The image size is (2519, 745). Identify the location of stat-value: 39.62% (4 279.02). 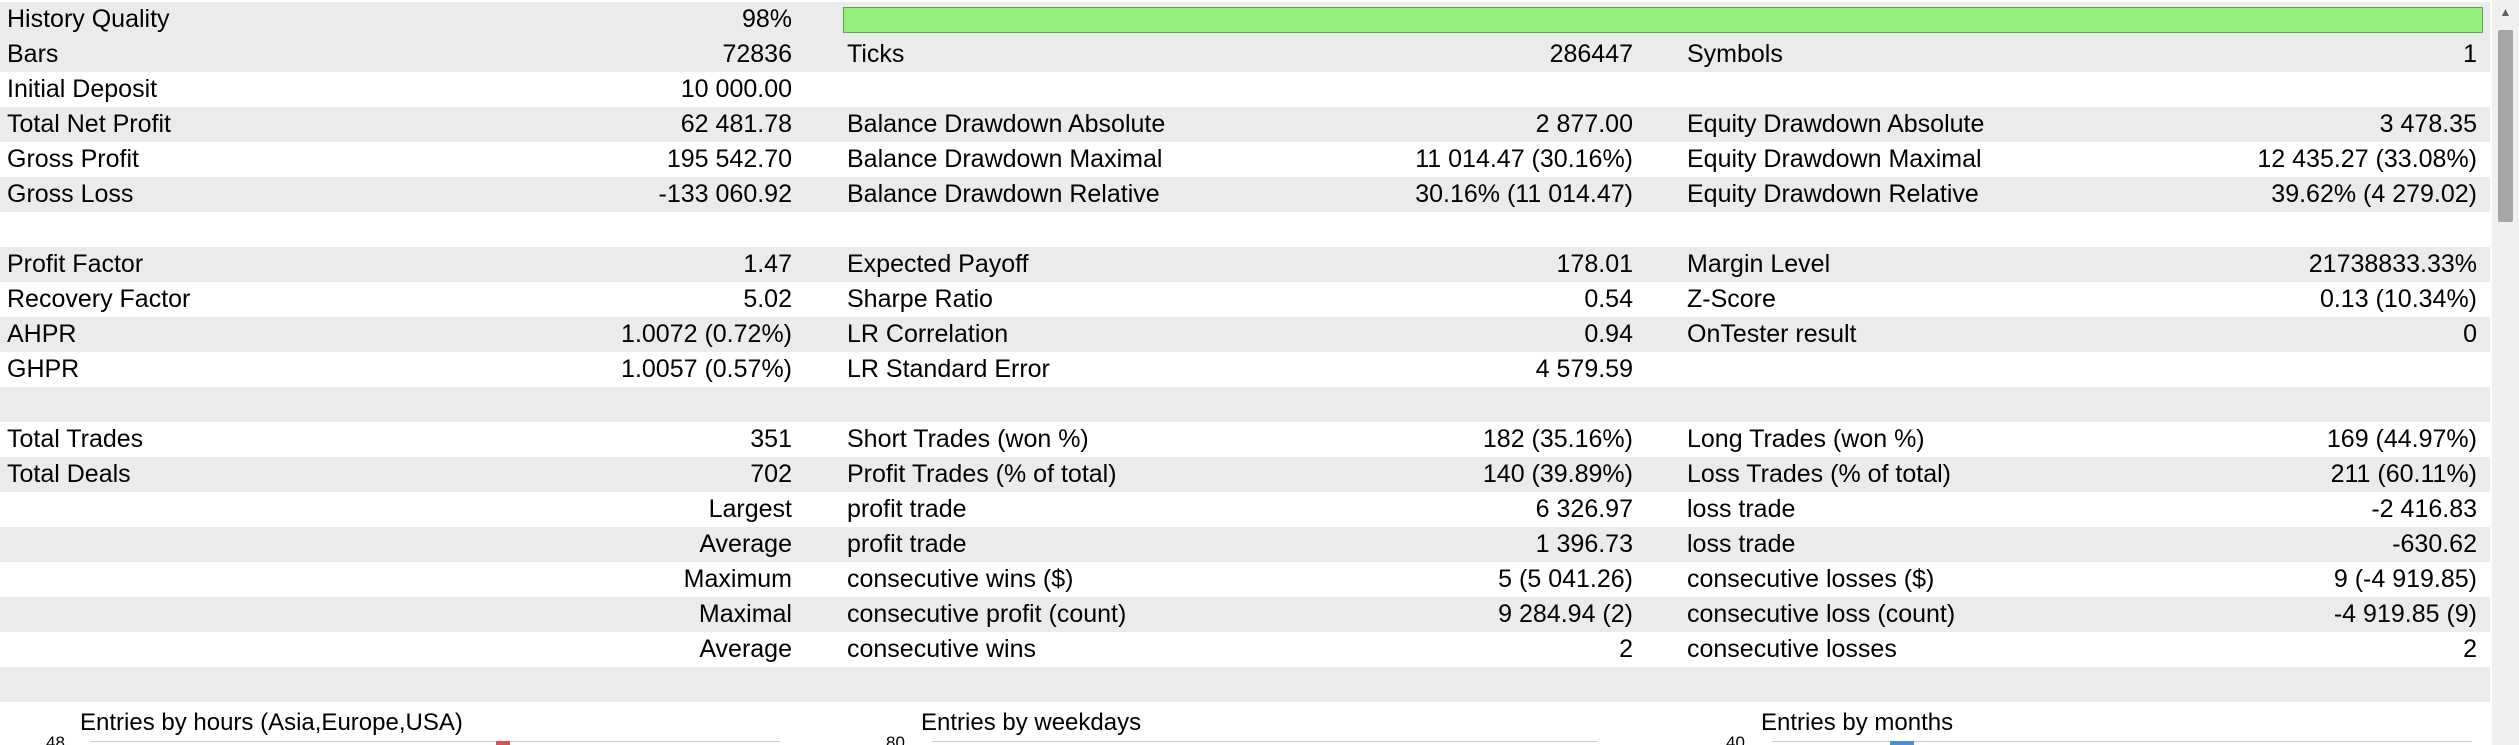
(2374, 194).